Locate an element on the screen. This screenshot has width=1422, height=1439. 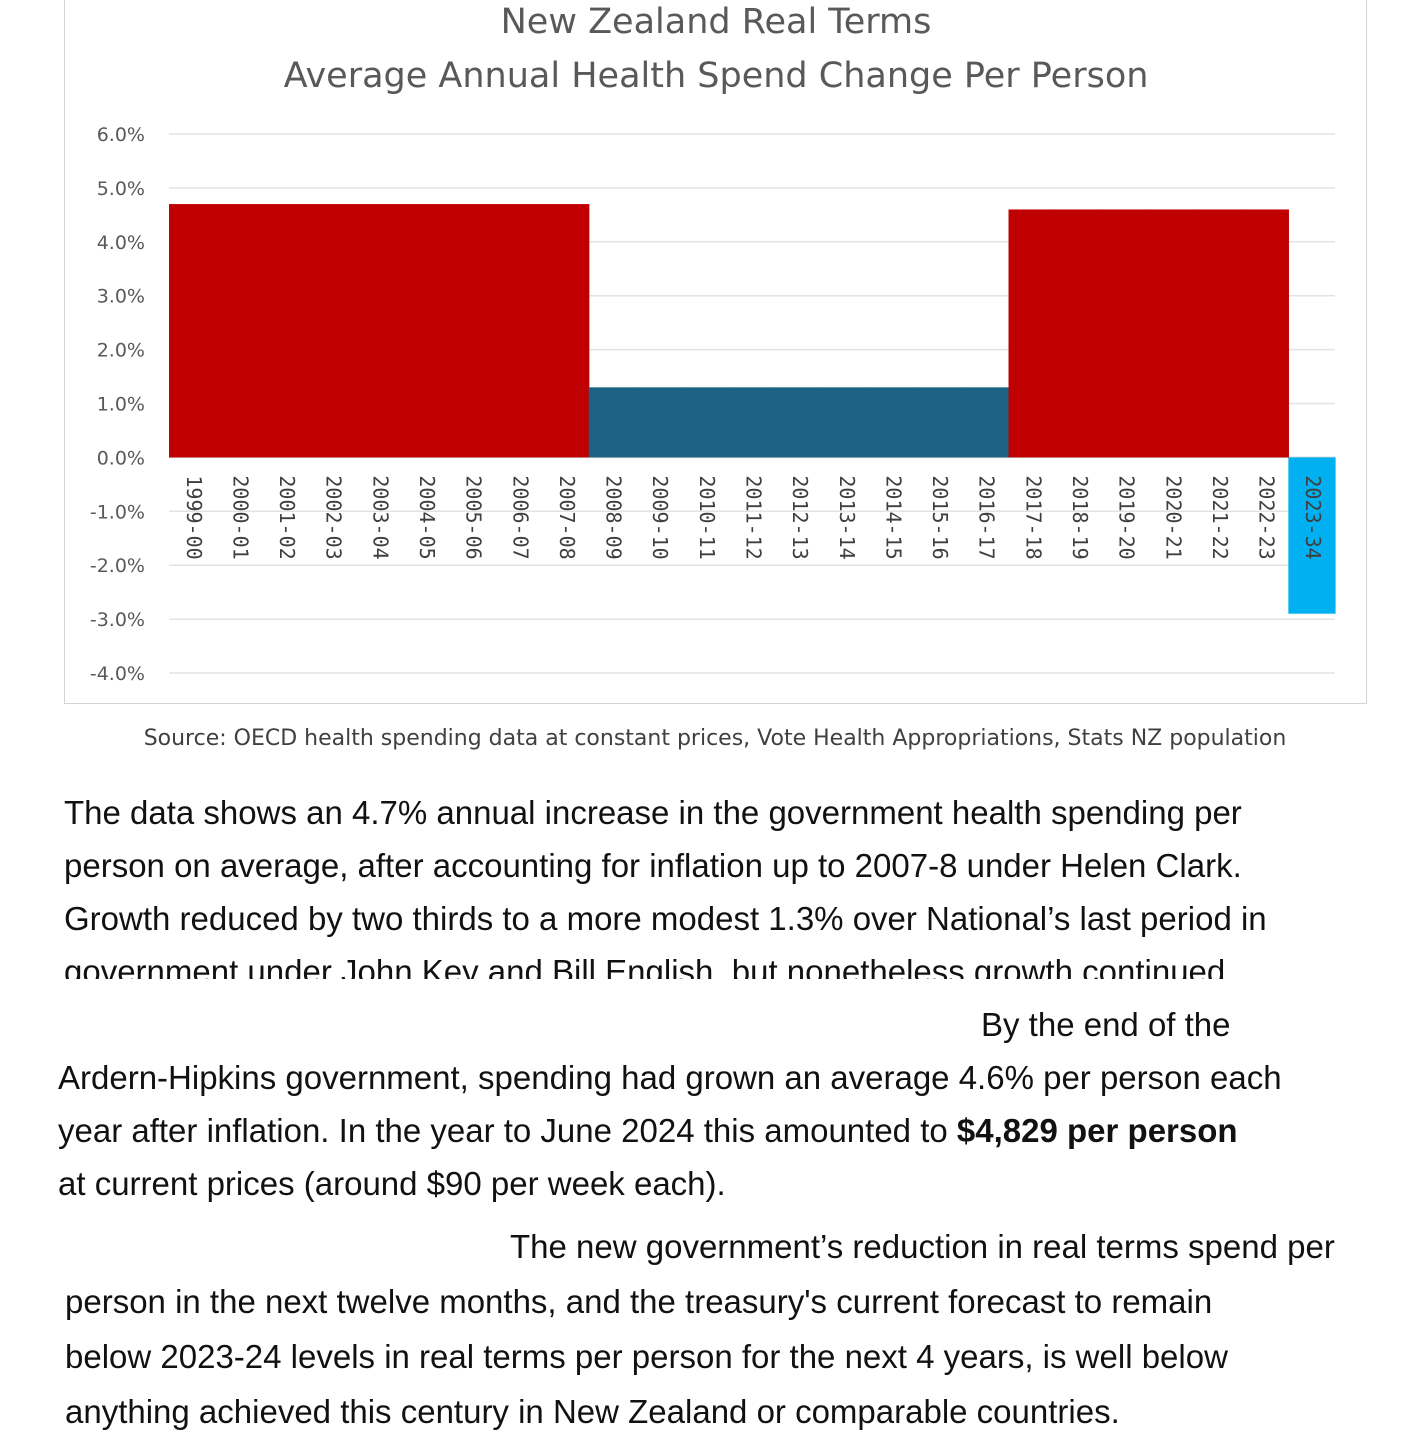
paragraph-2-line-1: By the end of the is located at coordinates (1106, 1024).